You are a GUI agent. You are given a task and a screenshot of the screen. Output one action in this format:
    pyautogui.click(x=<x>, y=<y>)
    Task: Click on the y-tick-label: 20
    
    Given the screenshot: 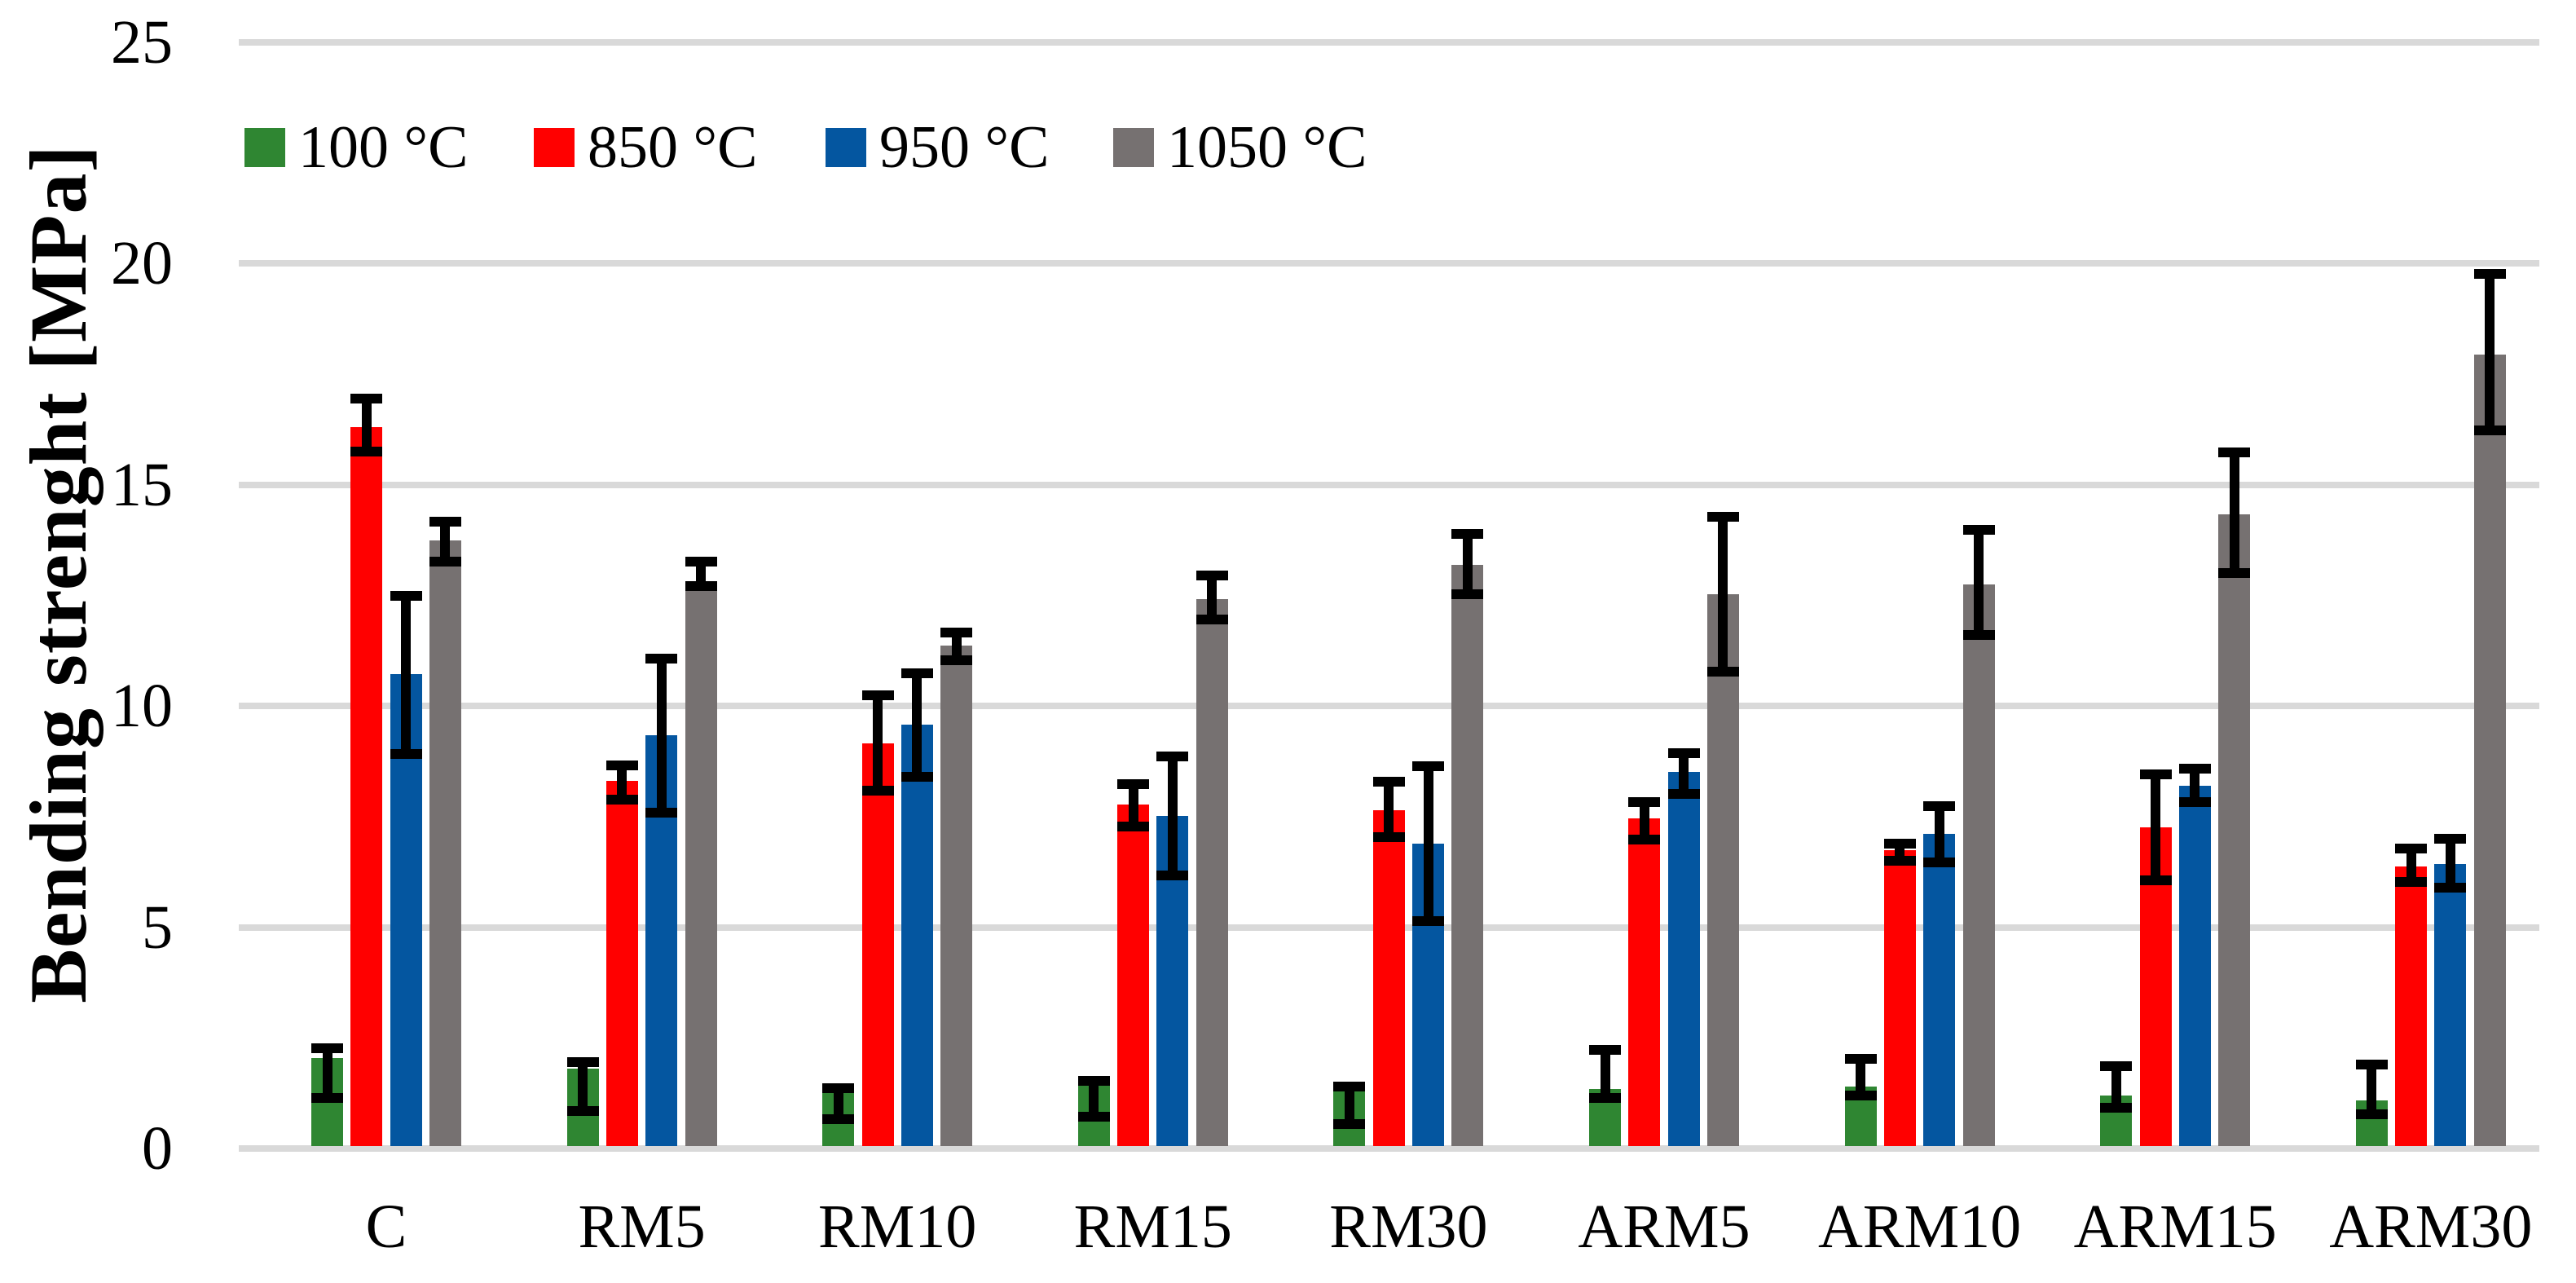 What is the action you would take?
    pyautogui.click(x=142, y=263)
    